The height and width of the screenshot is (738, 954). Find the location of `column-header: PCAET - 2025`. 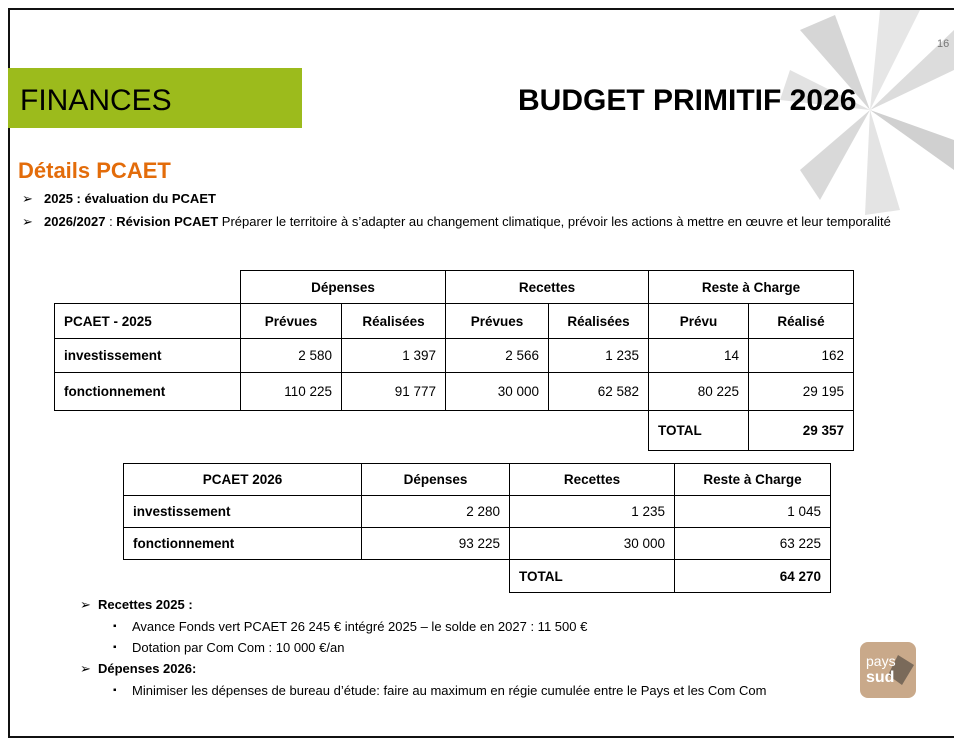

column-header: PCAET - 2025 is located at coordinates (147, 321).